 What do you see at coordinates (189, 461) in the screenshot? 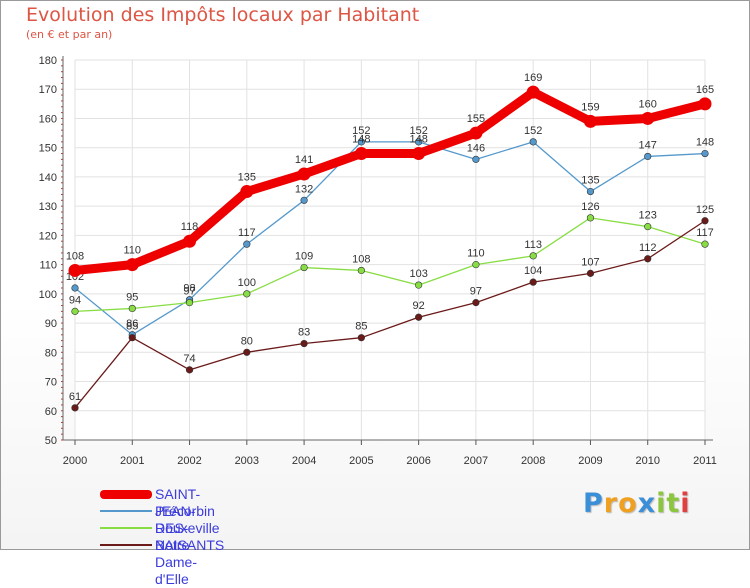
I see `x-tick-label: 2002` at bounding box center [189, 461].